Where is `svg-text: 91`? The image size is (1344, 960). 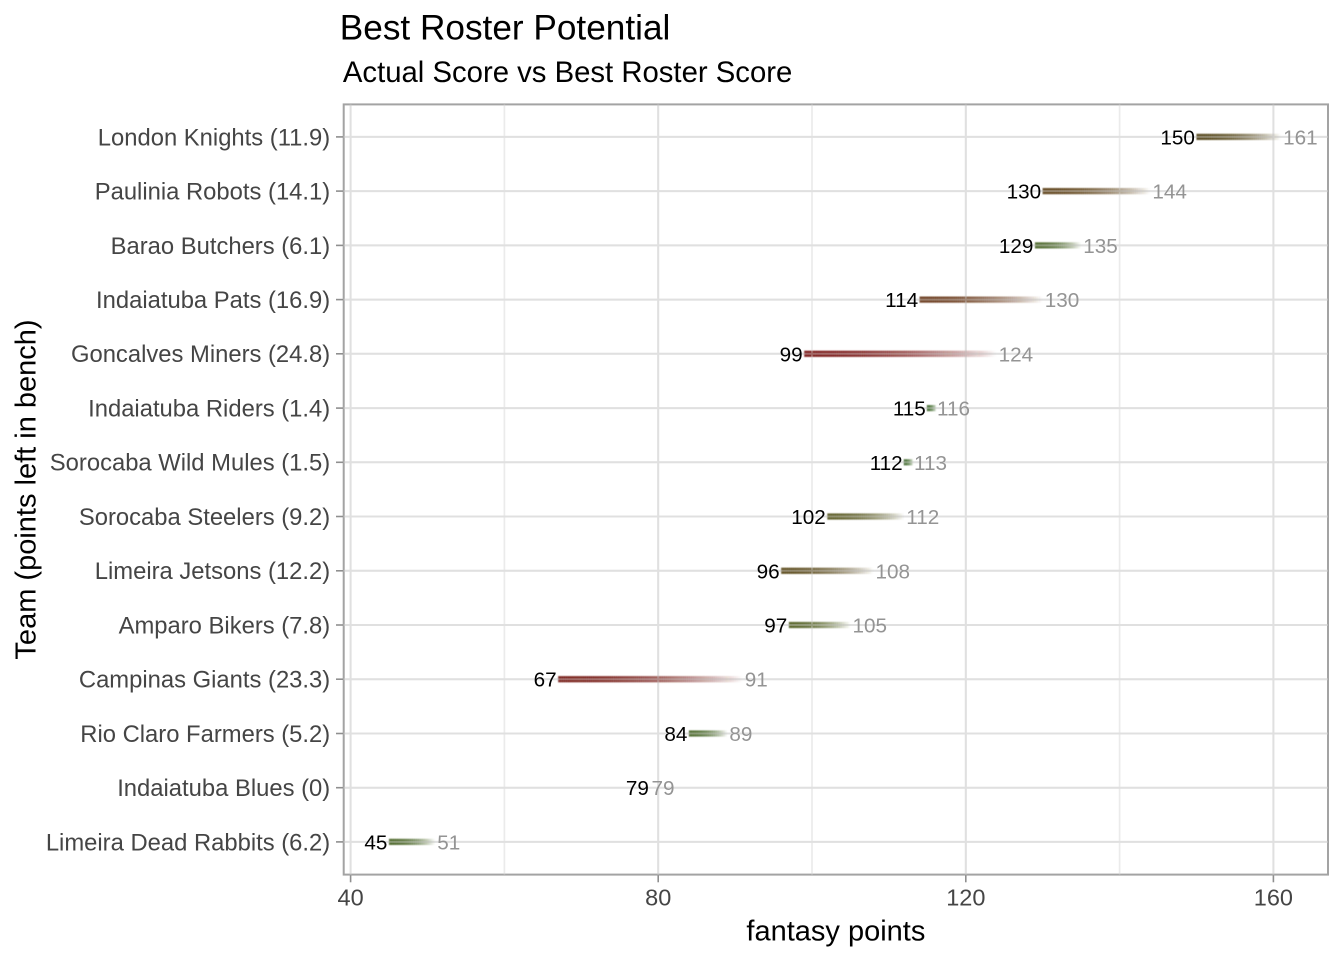 svg-text: 91 is located at coordinates (756, 680).